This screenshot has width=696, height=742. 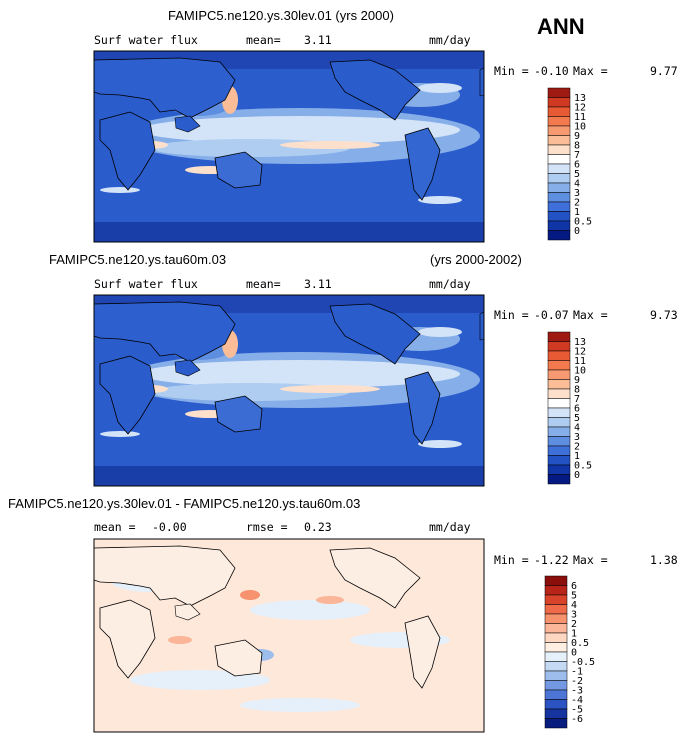 I want to click on panel2-min-value: -0.07, so click(x=551, y=315).